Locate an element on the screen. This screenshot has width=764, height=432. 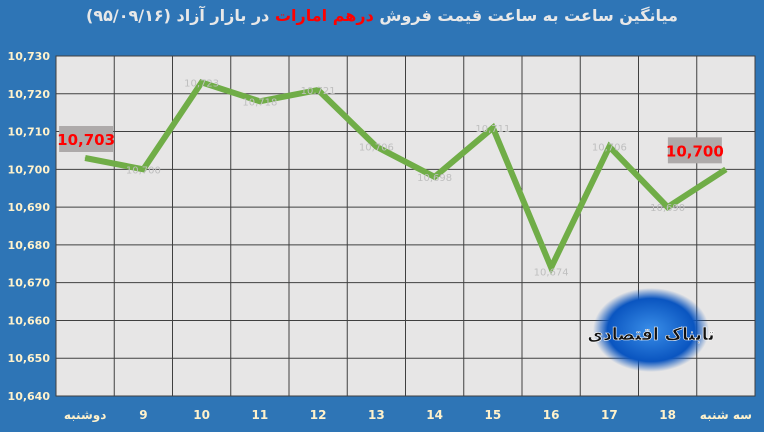
title-part2: در بازار آزاد (۹۵/۰۹/۱۶) is located at coordinates (178, 15).